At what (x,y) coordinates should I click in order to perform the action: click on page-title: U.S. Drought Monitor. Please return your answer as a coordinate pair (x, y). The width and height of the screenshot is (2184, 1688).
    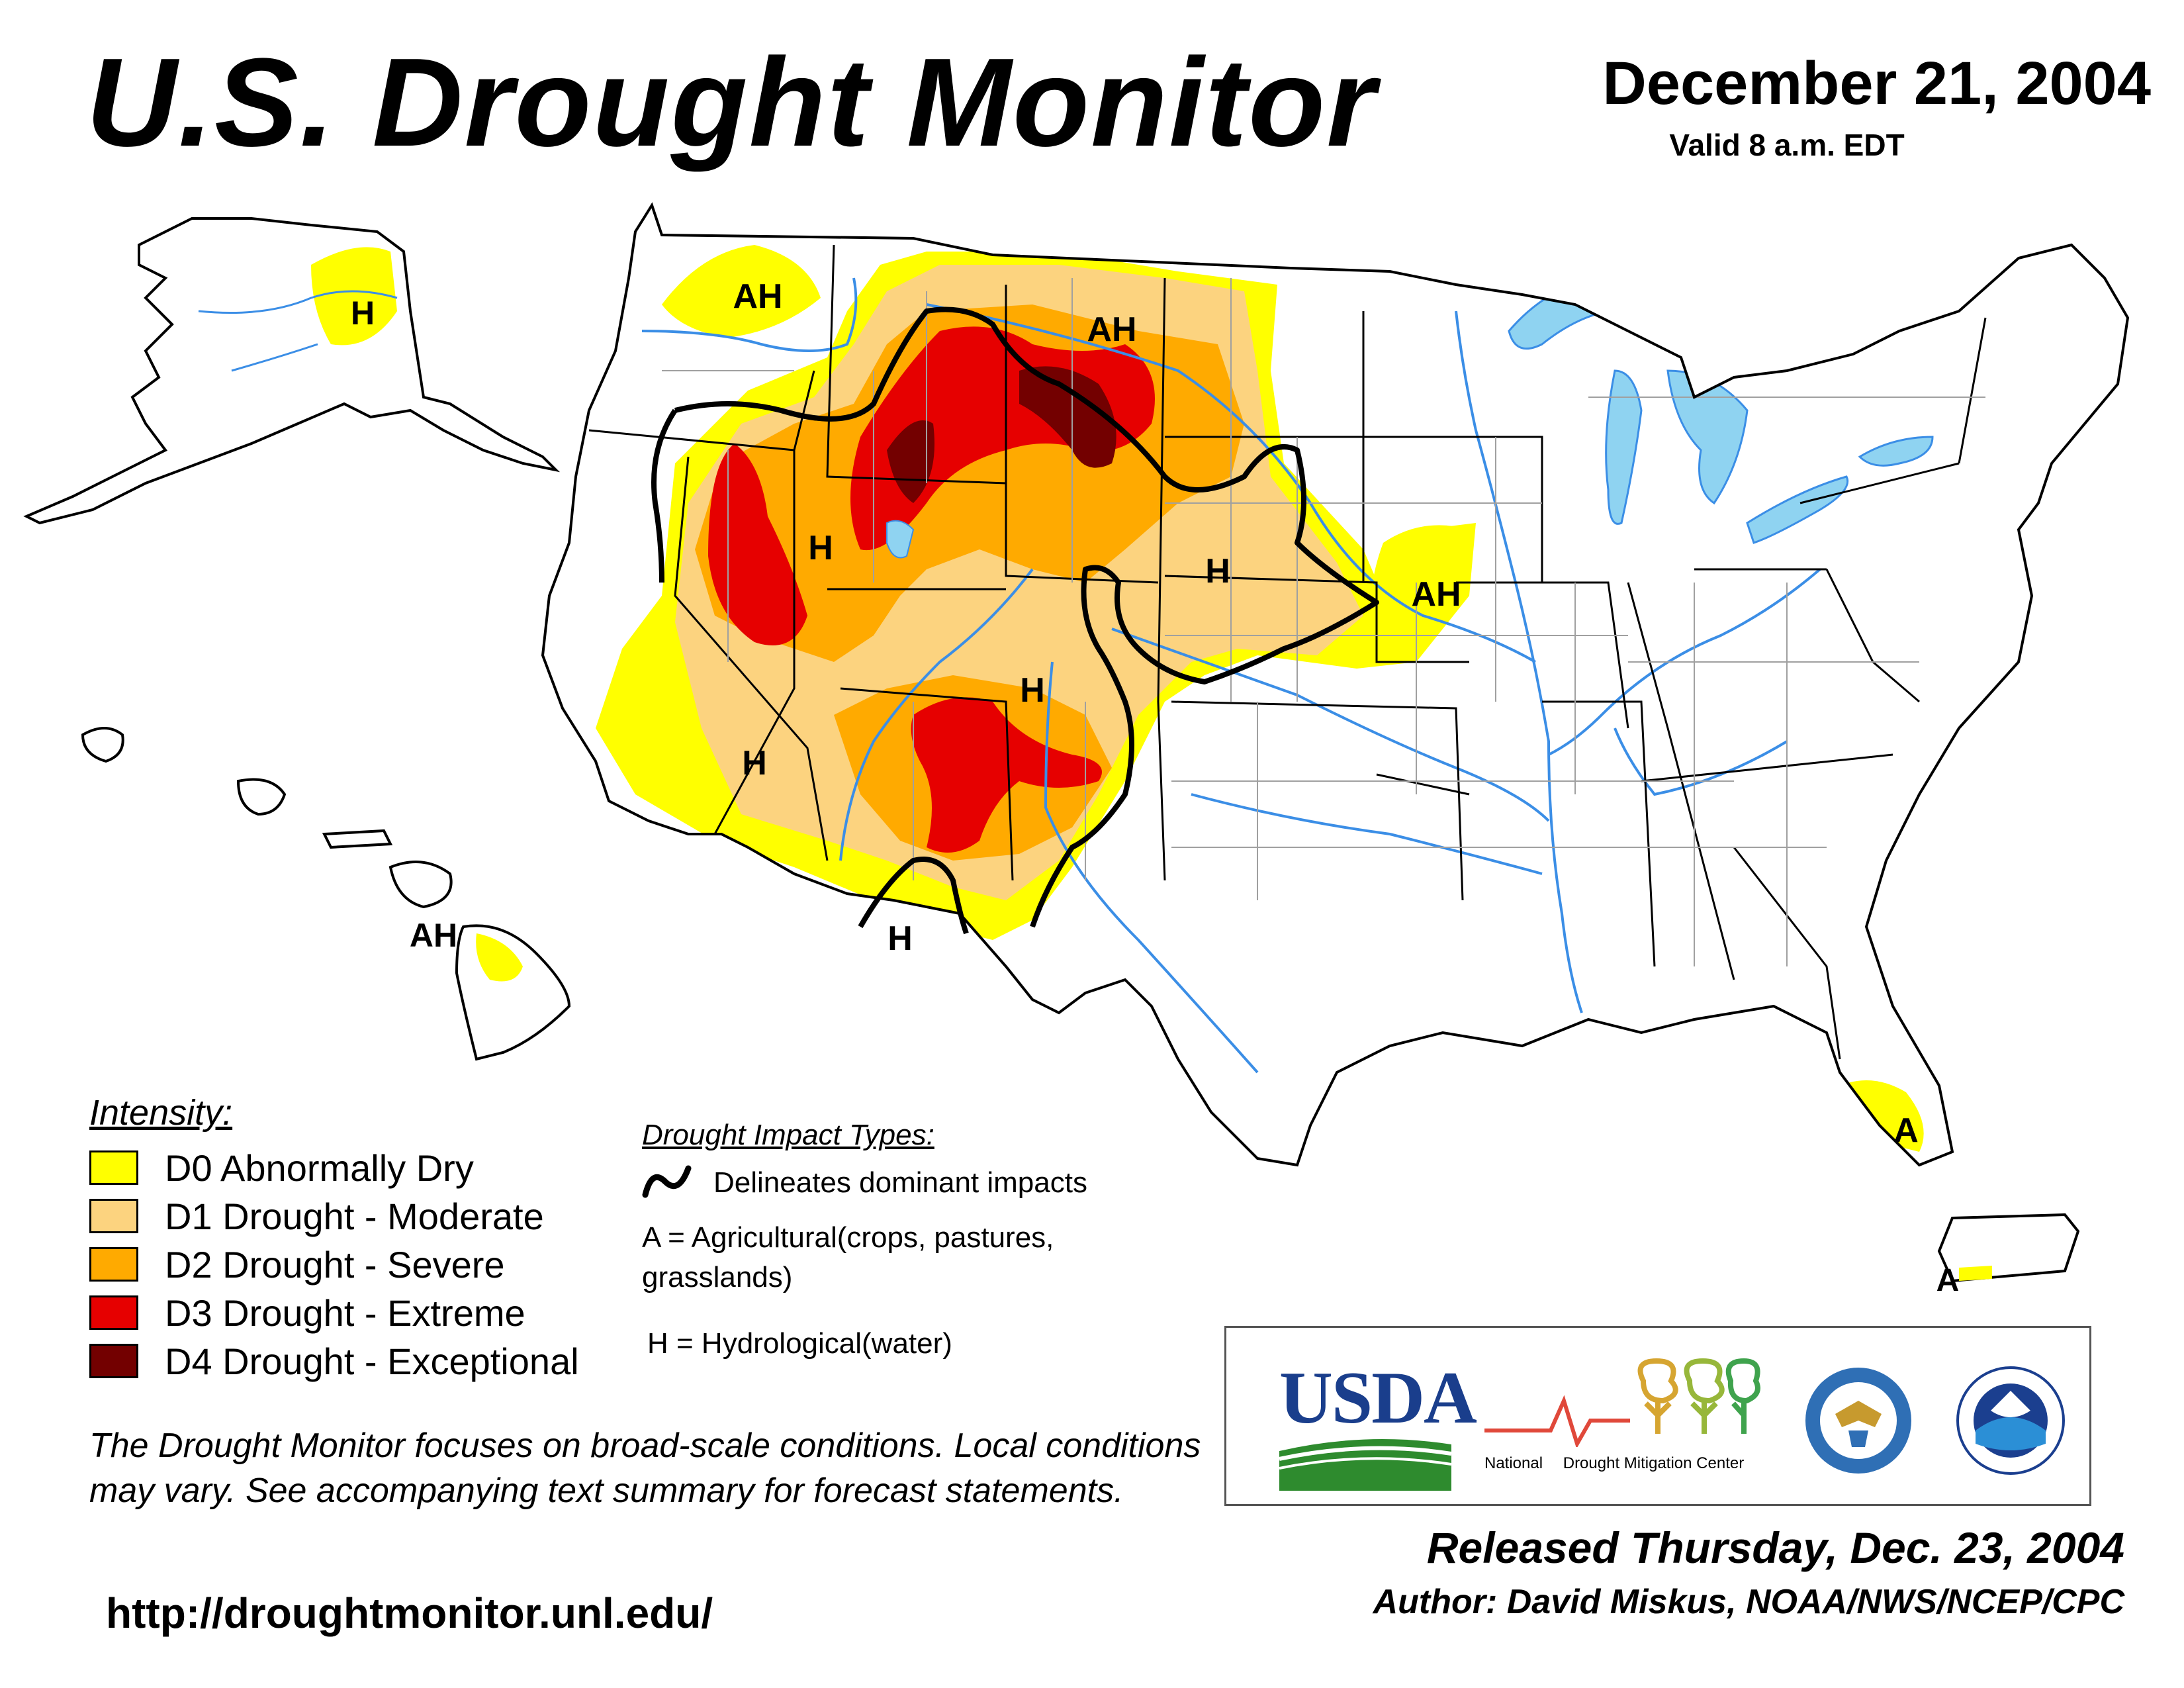
    Looking at the image, I should click on (731, 102).